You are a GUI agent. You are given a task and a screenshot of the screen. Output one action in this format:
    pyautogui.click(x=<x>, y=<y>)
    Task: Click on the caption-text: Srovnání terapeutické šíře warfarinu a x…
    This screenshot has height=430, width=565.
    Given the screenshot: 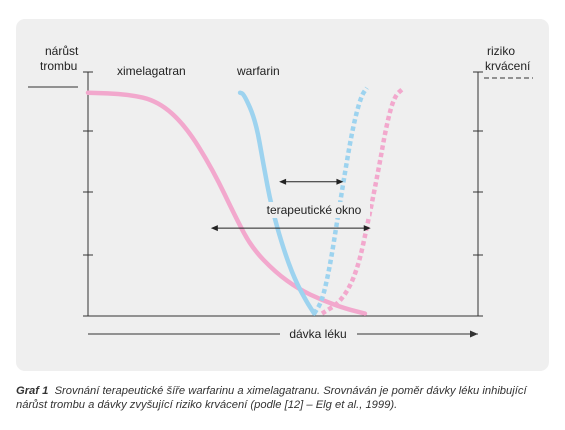 What is the action you would take?
    pyautogui.click(x=271, y=398)
    